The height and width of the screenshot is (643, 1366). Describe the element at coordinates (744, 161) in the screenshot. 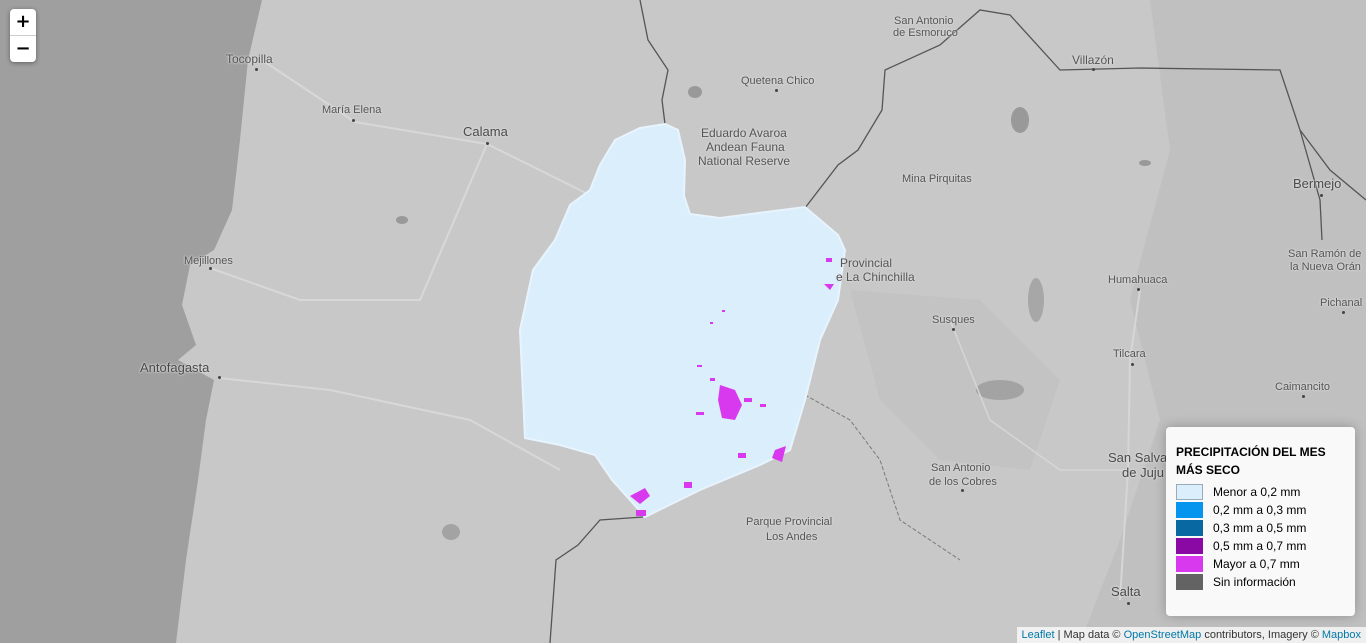

I see `place-avaroa-3: National Reserve` at that location.